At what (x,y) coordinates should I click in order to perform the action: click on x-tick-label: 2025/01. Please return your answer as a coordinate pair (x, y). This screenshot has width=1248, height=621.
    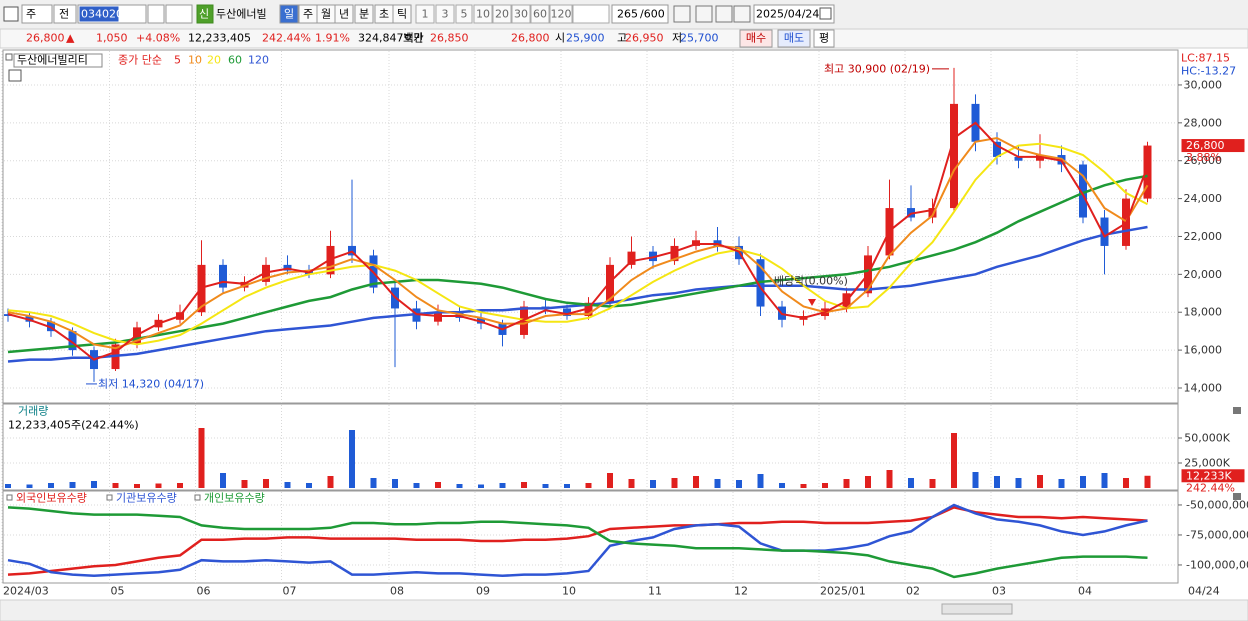
    Looking at the image, I should click on (843, 591).